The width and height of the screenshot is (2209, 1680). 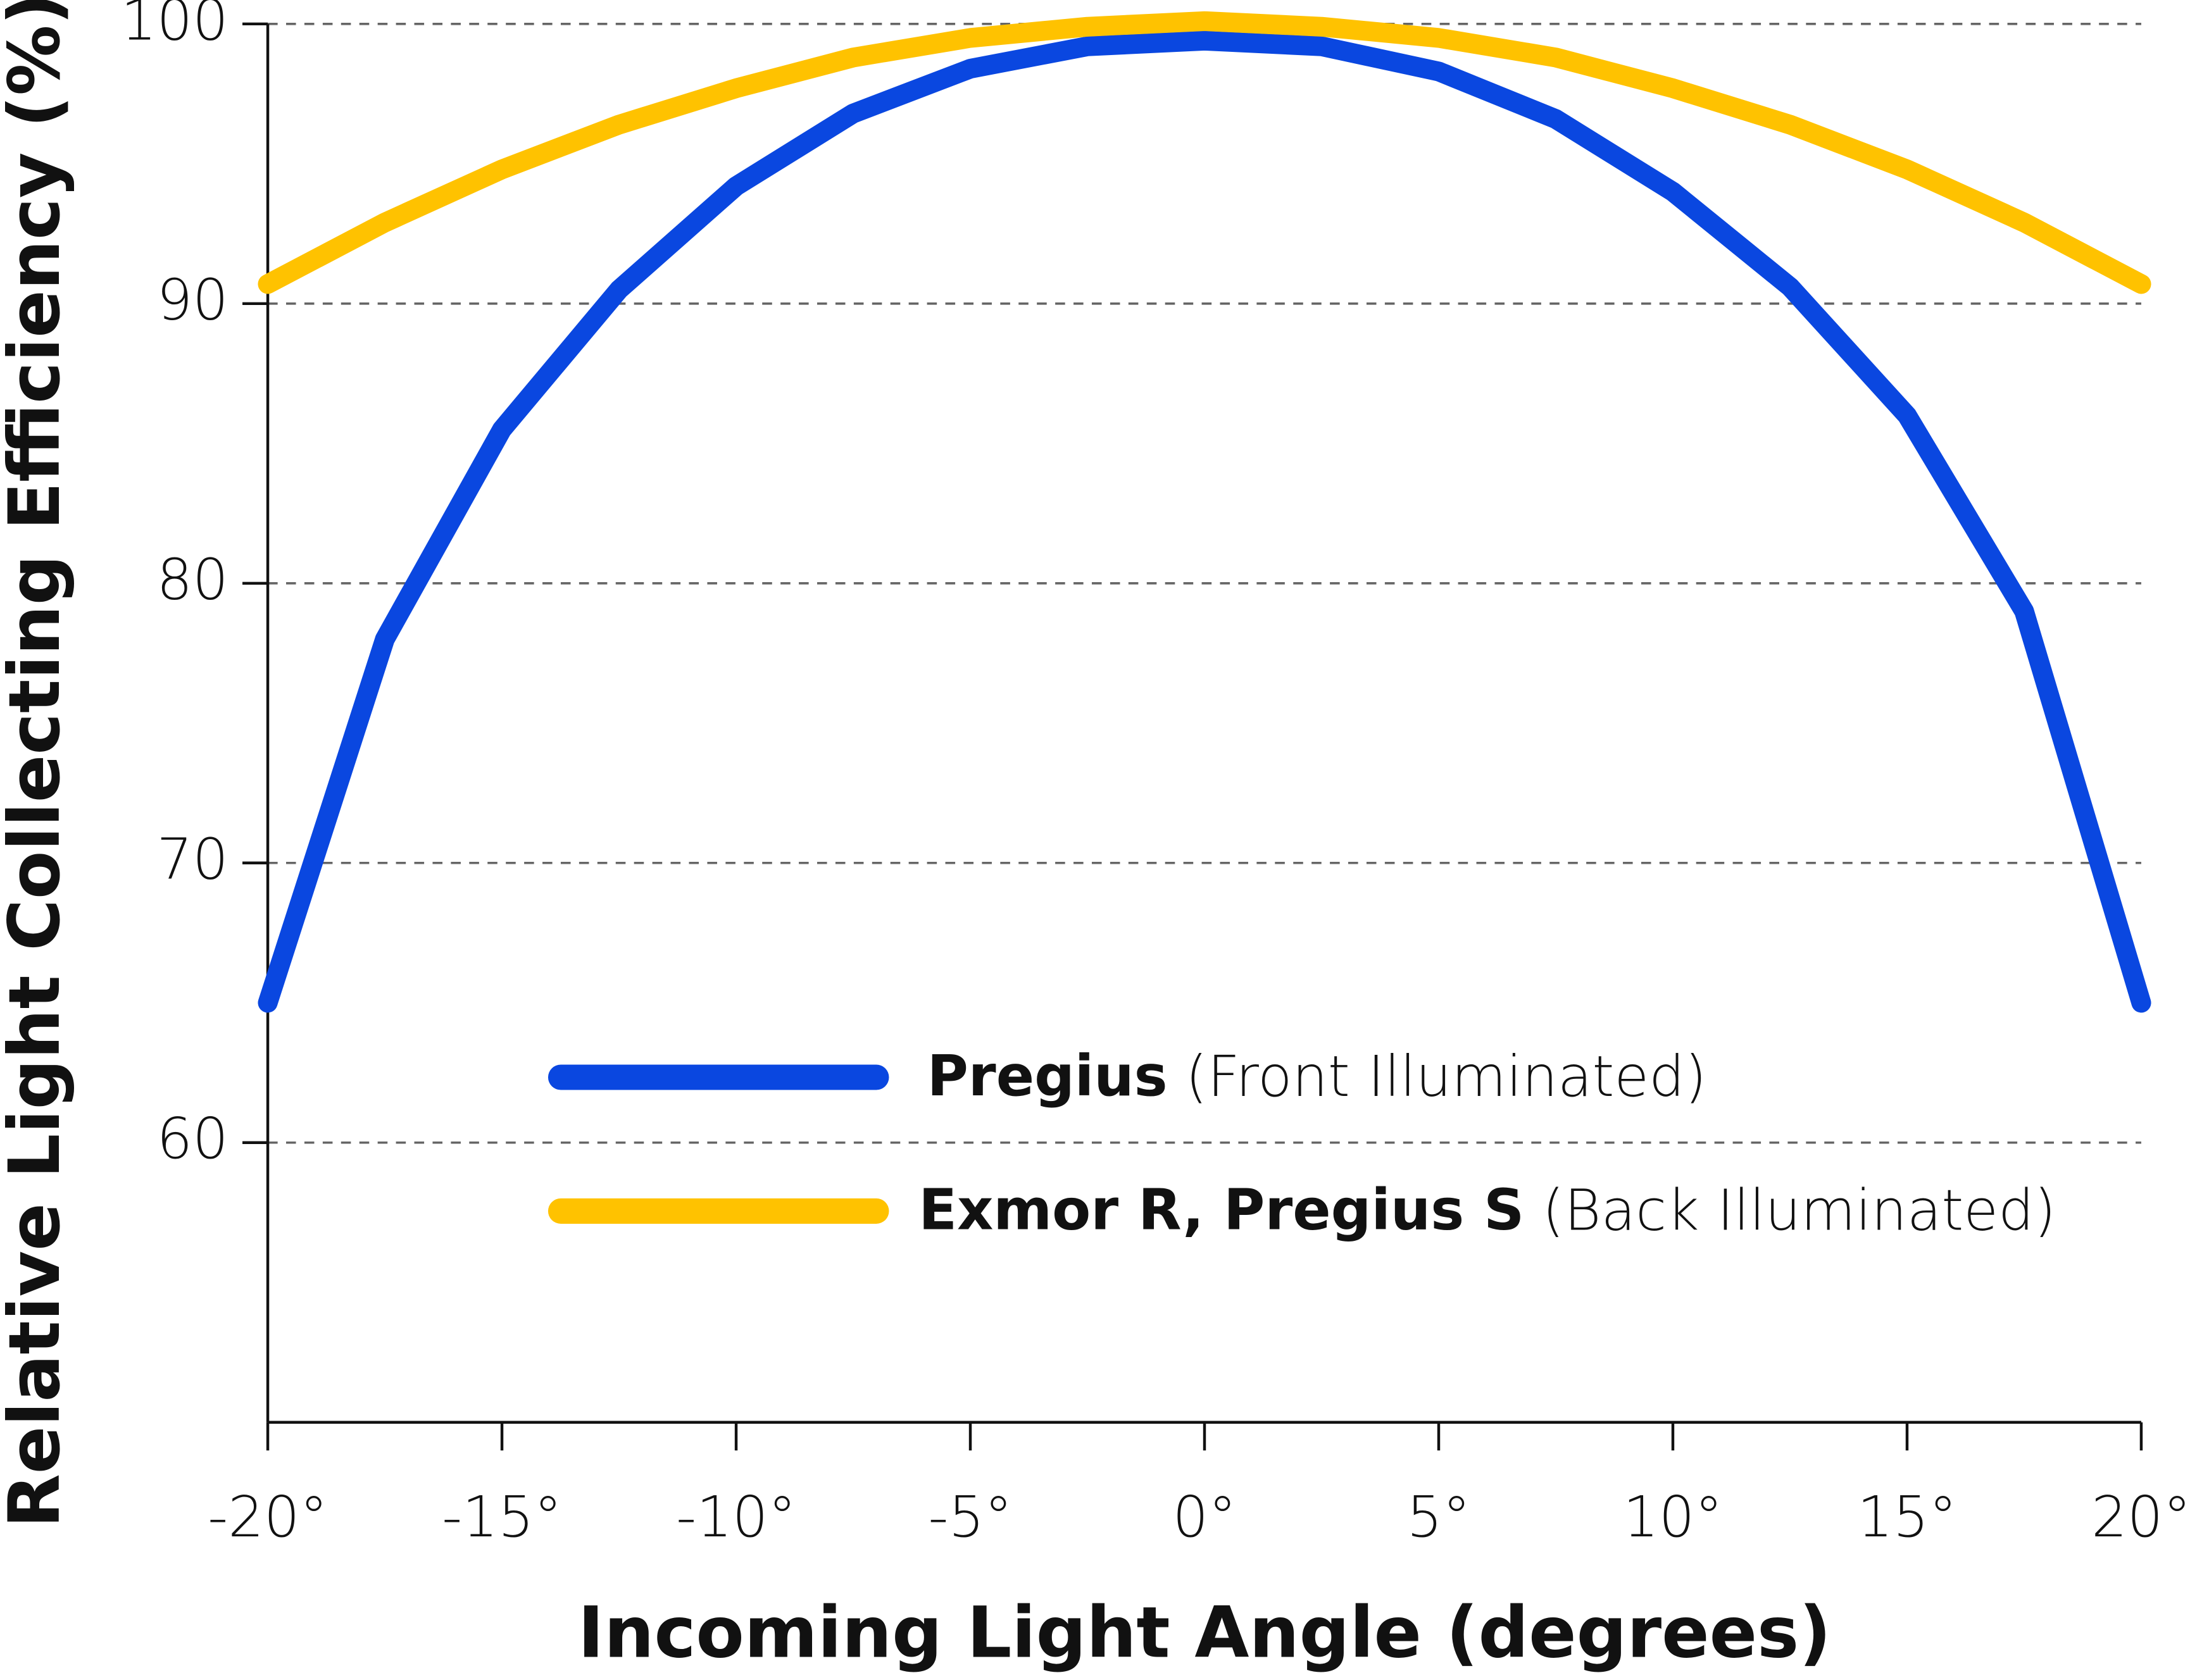 I want to click on legend-label: Pregius (Front Illuminated), so click(x=1317, y=1076).